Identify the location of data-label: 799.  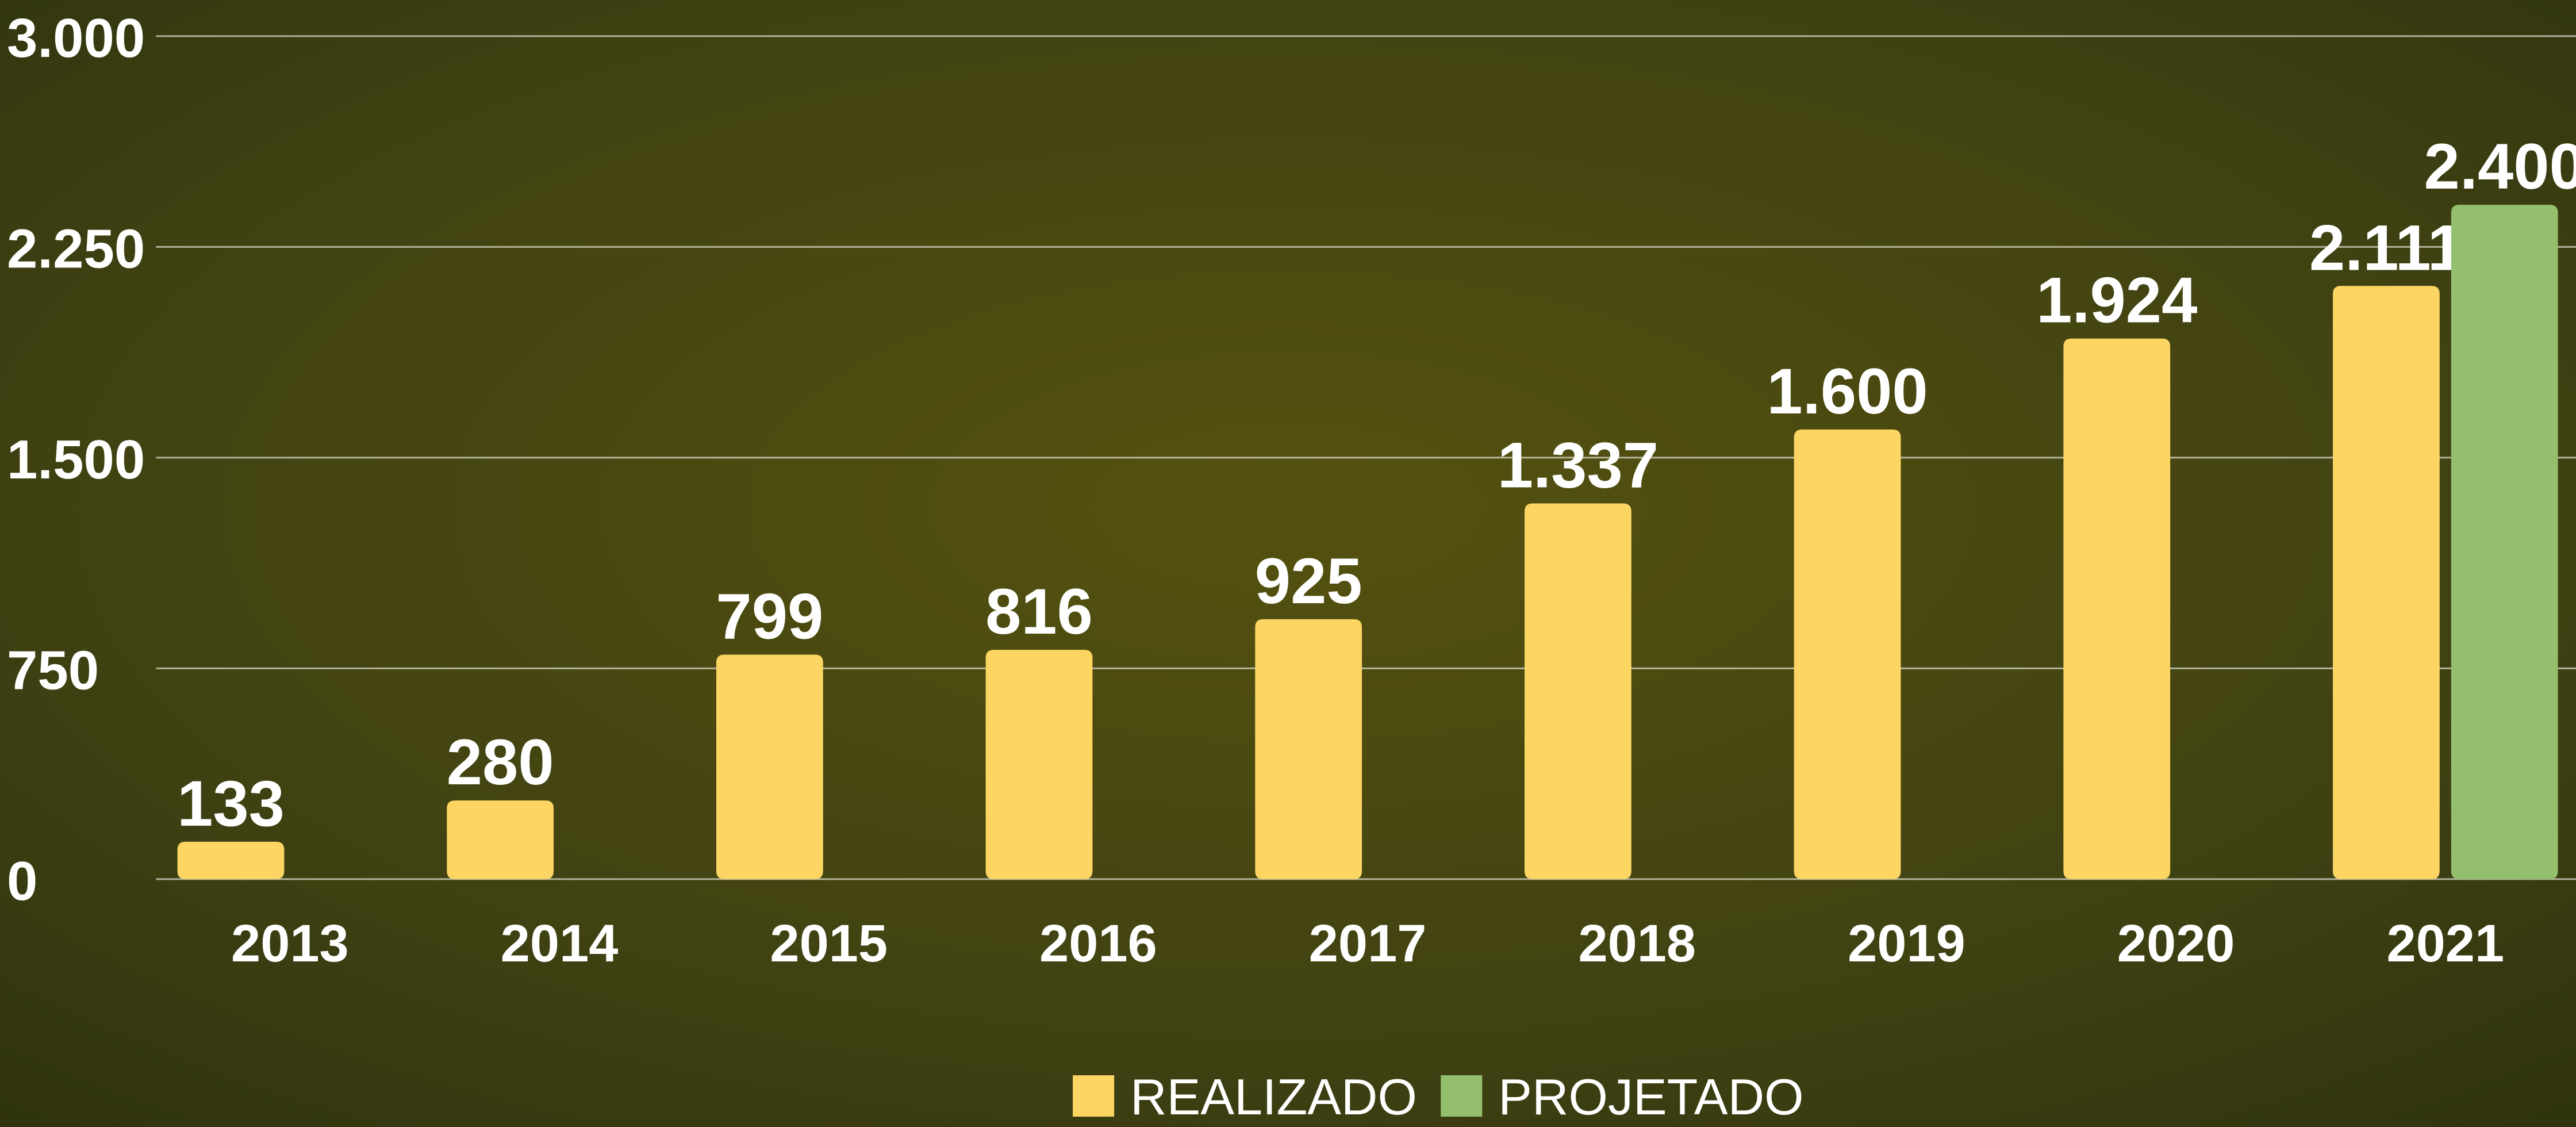
(770, 616).